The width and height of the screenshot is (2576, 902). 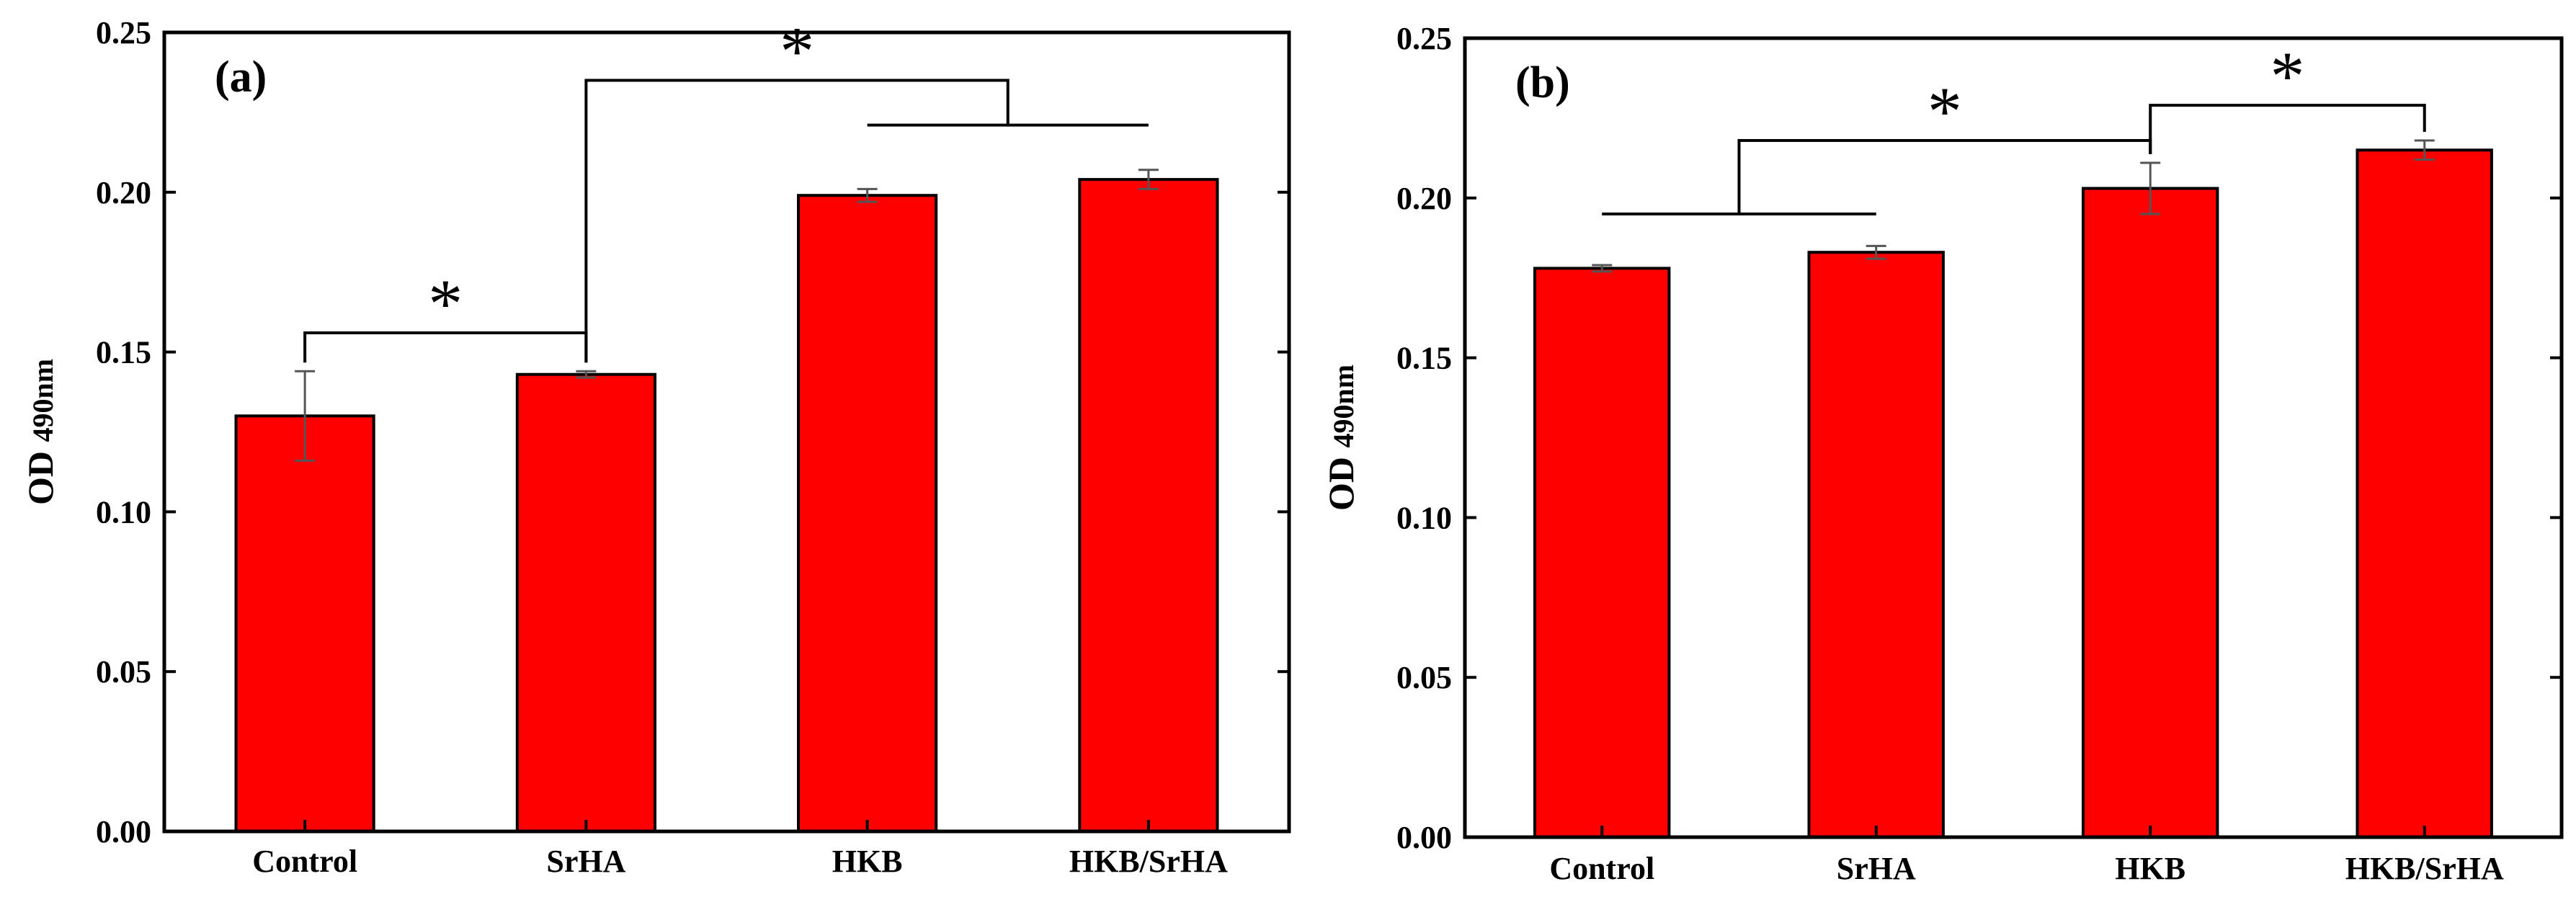 I want to click on panel-label: (a), so click(x=241, y=77).